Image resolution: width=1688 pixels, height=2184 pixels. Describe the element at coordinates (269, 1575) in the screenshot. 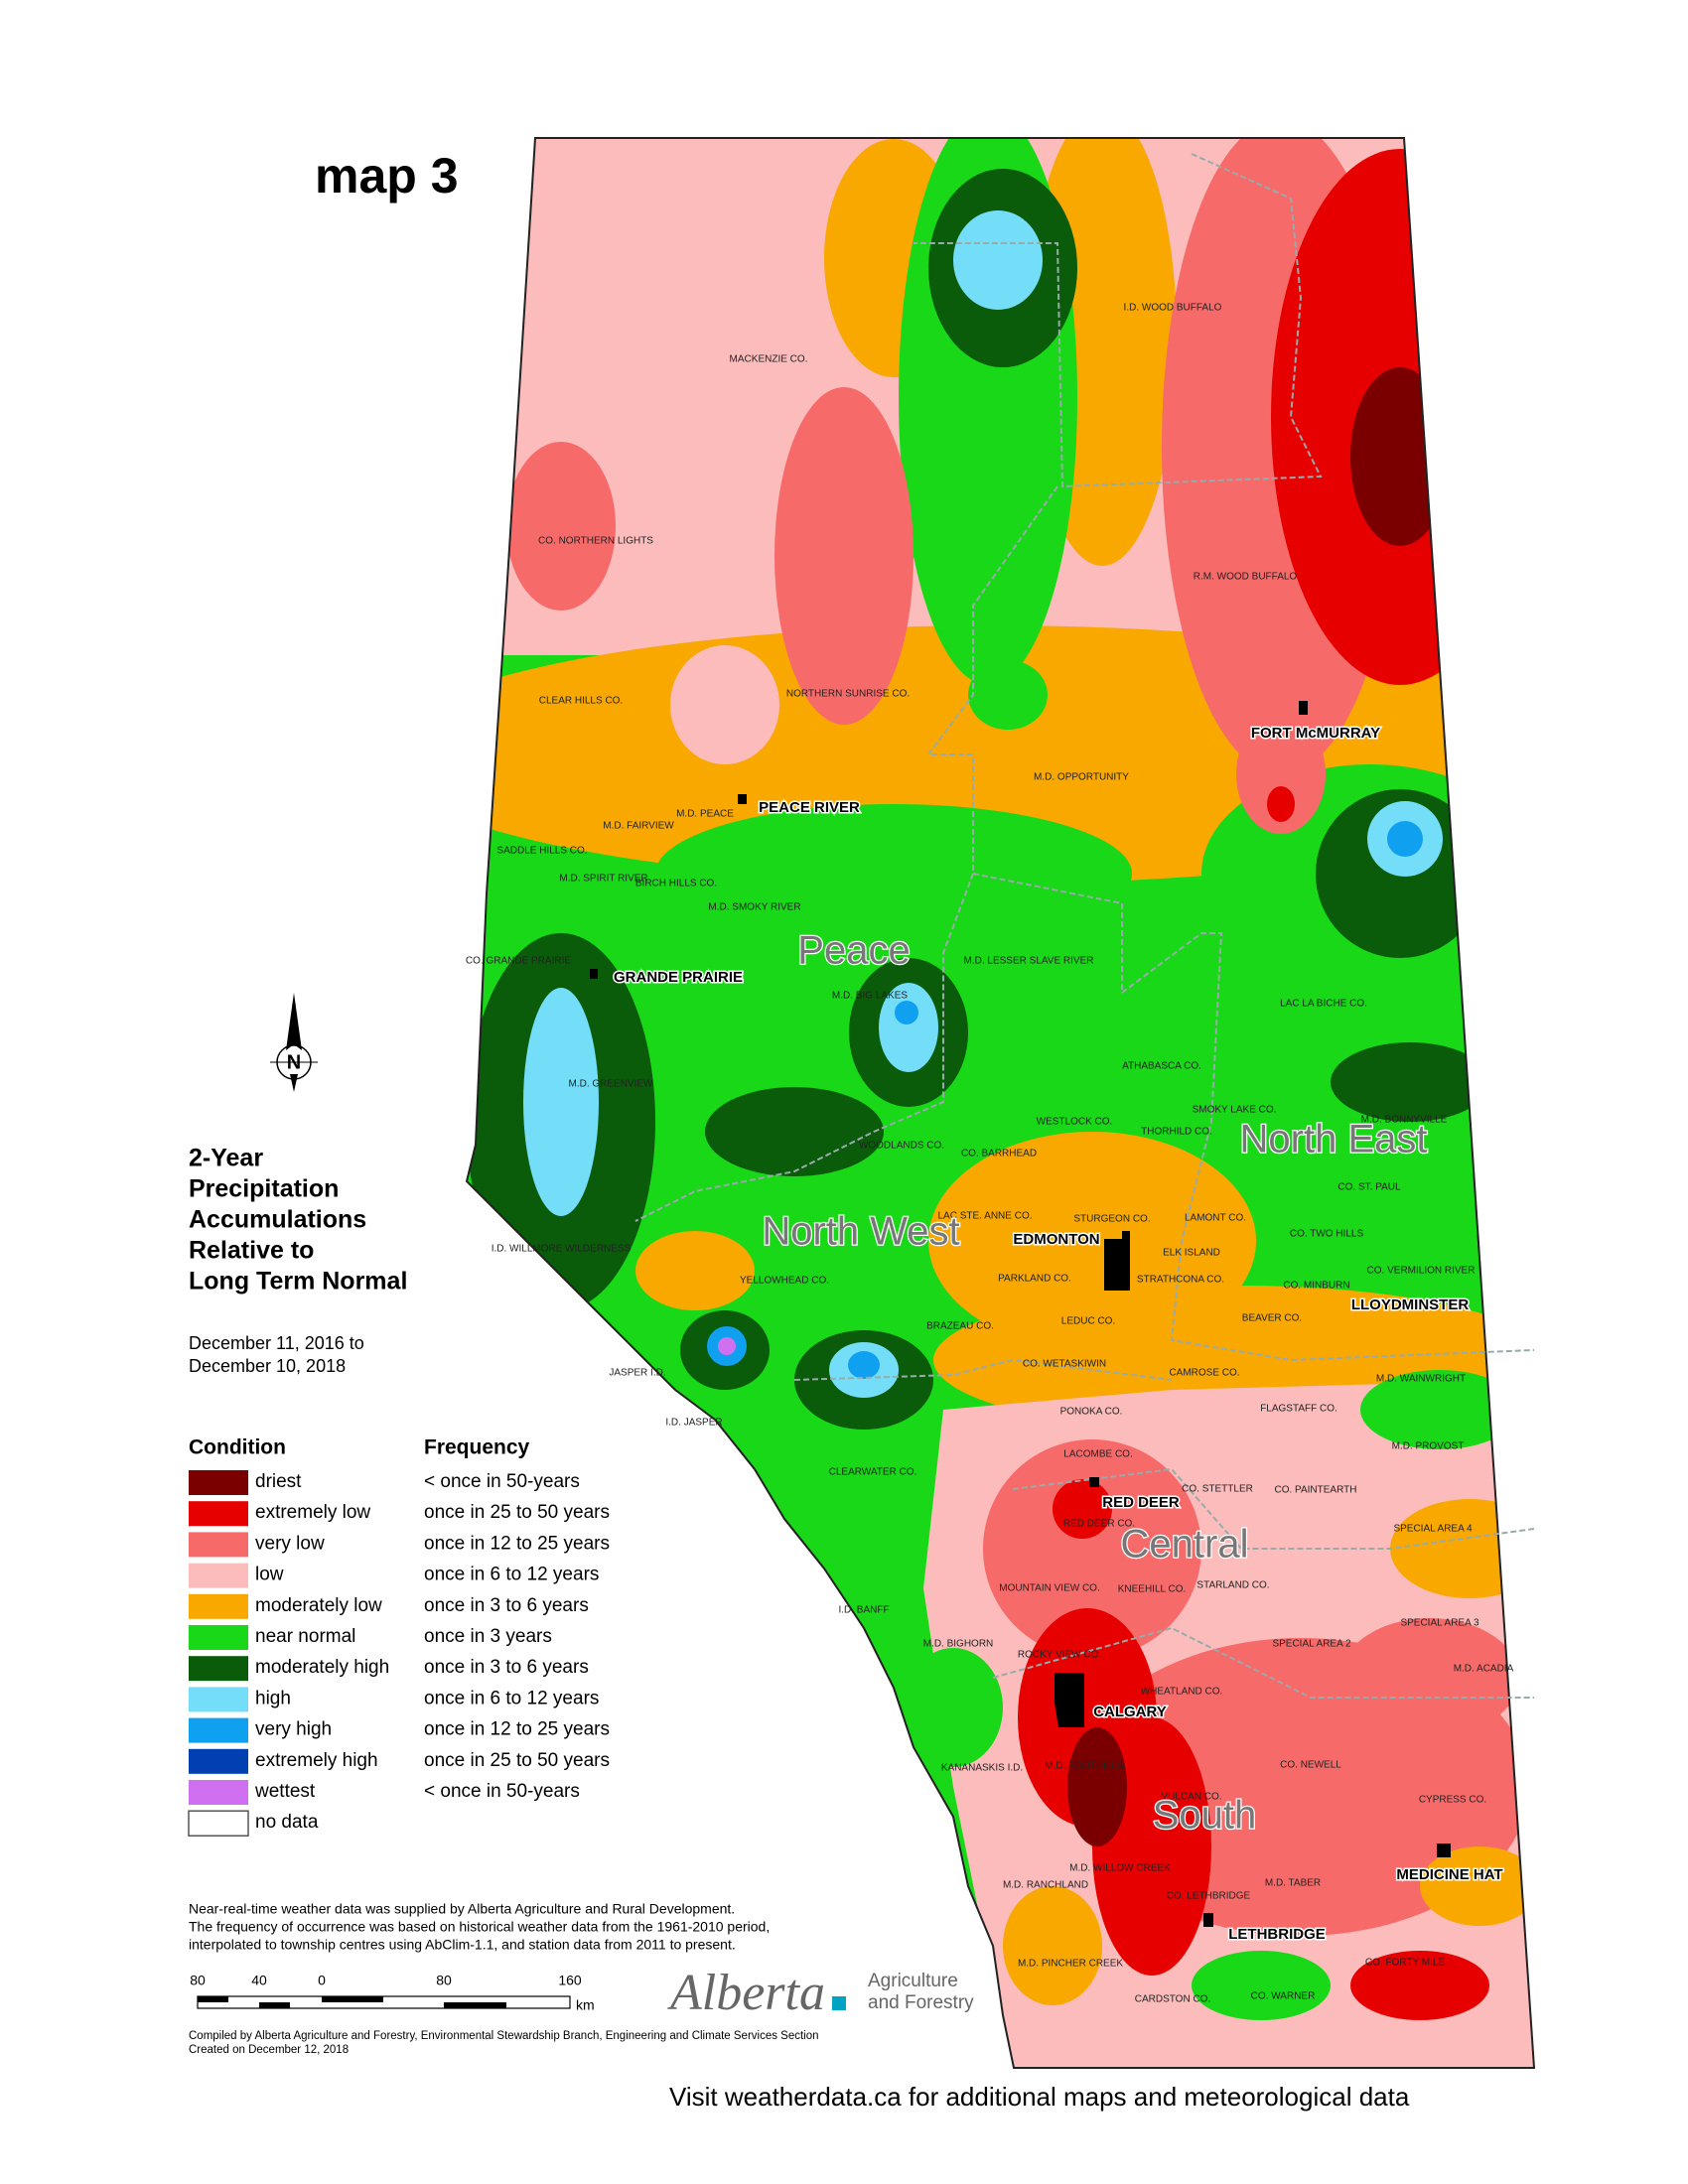

I see `legend-condition: low` at that location.